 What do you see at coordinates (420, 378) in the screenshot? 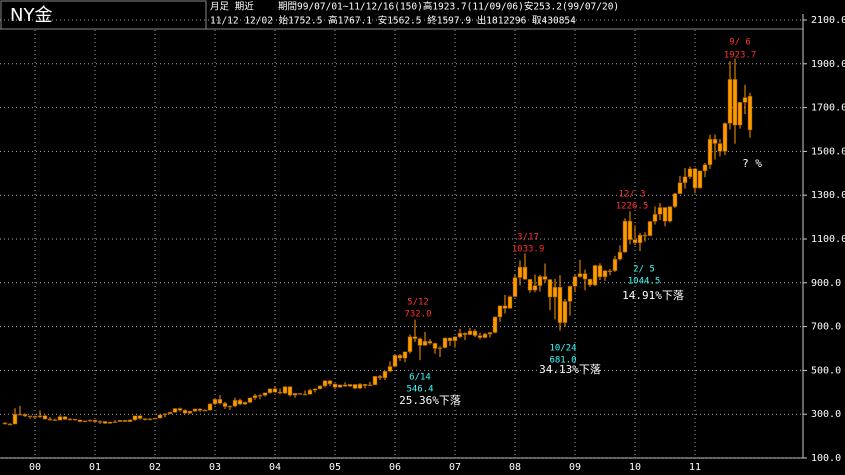
I see `annotation: 6/14` at bounding box center [420, 378].